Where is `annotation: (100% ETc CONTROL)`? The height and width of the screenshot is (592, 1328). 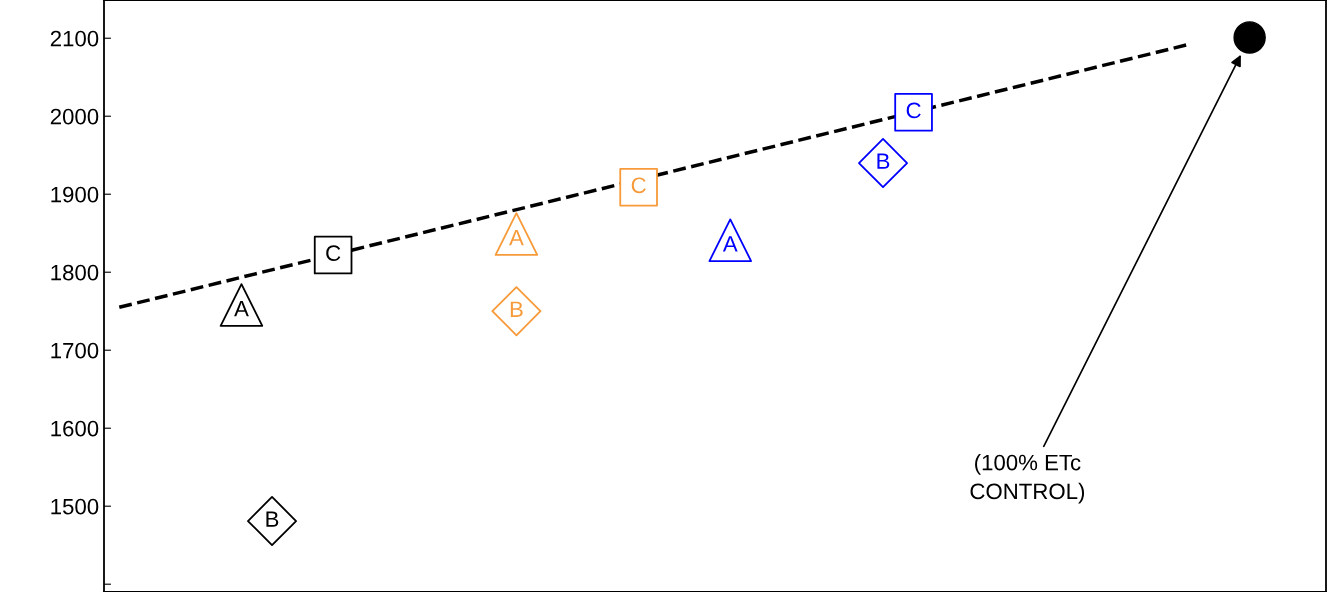
annotation: (100% ETc CONTROL) is located at coordinates (1027, 479).